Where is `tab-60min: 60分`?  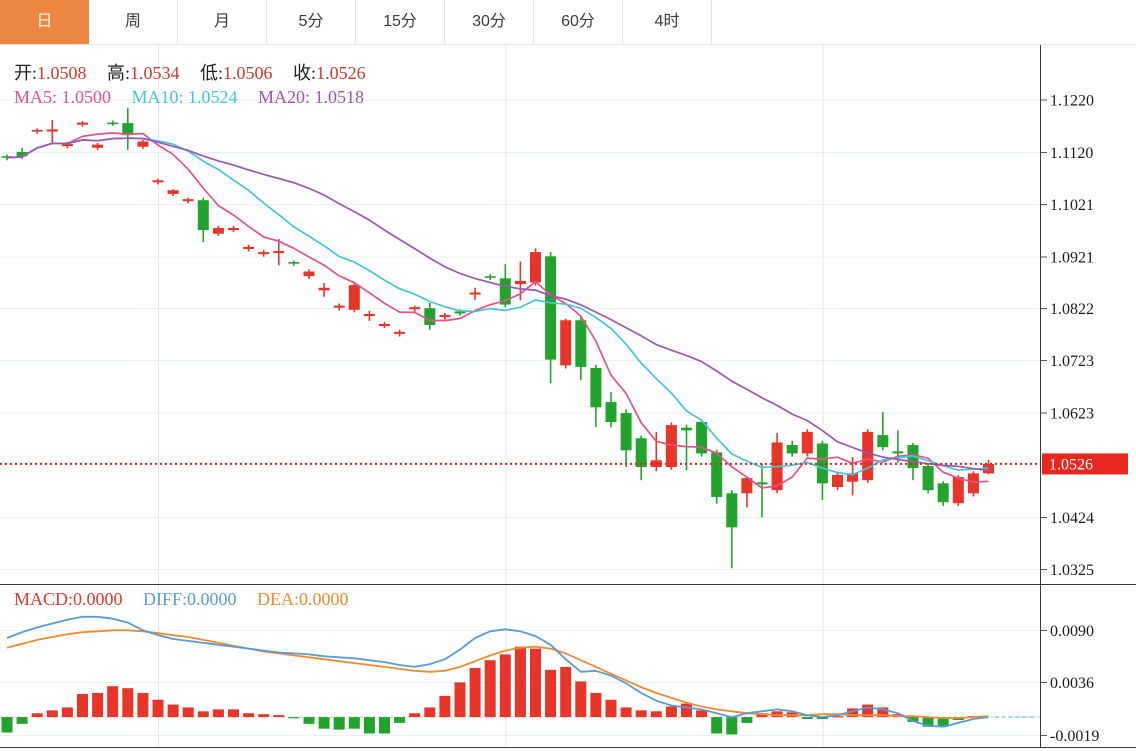
tab-60min: 60分 is located at coordinates (578, 22).